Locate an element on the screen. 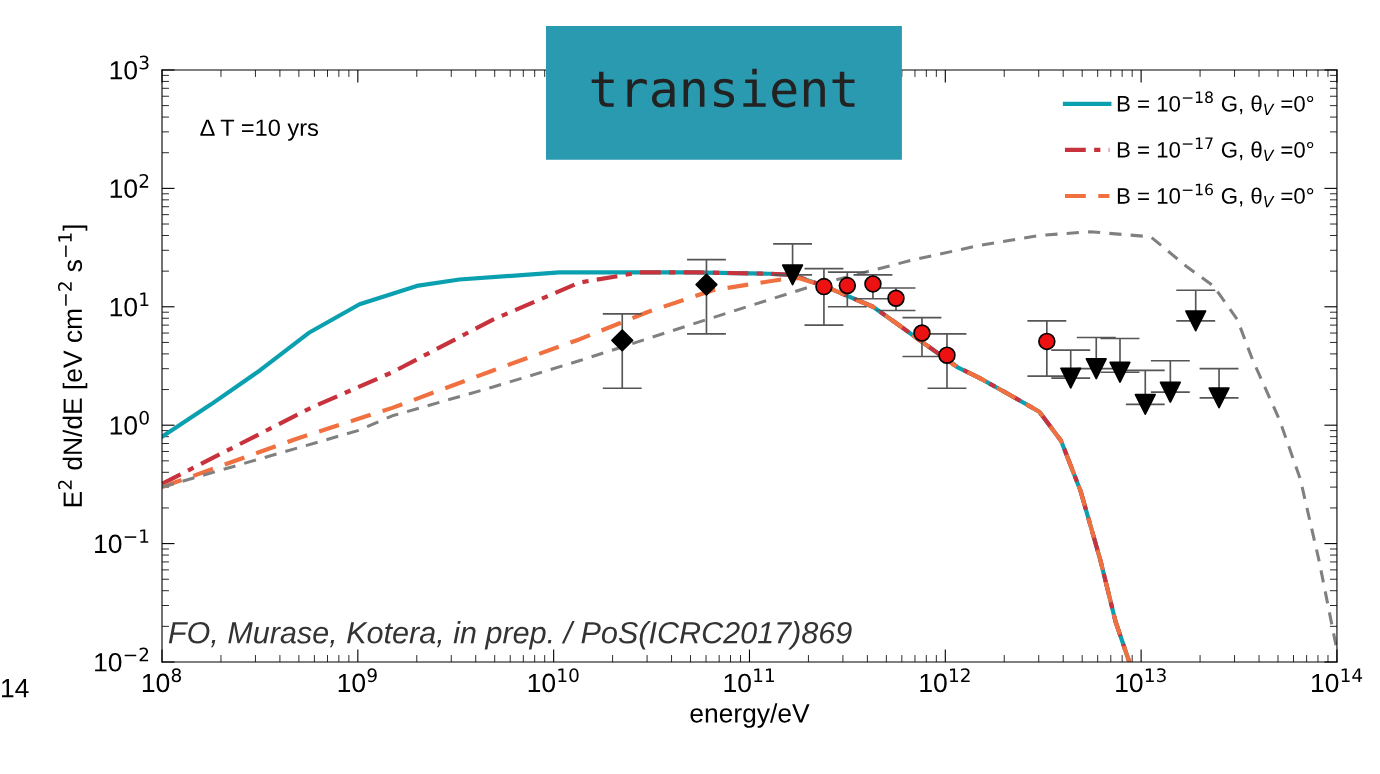 The height and width of the screenshot is (774, 1380). x-tick-label: 10$^{10}$ is located at coordinates (553, 680).